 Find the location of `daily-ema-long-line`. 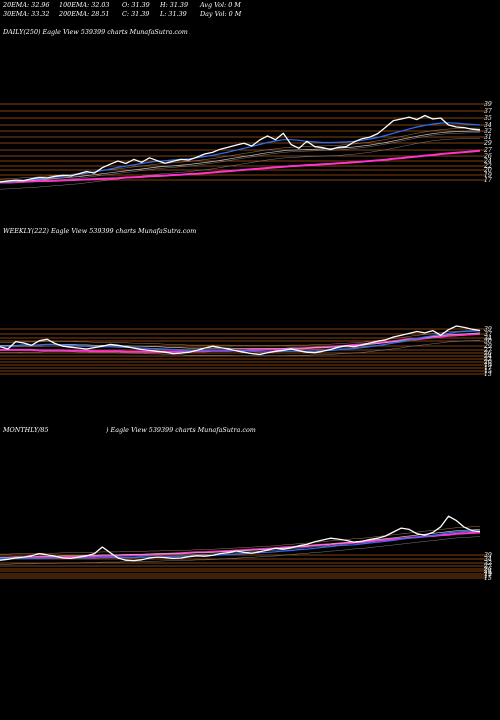

daily-ema-long-line is located at coordinates (240, 166).